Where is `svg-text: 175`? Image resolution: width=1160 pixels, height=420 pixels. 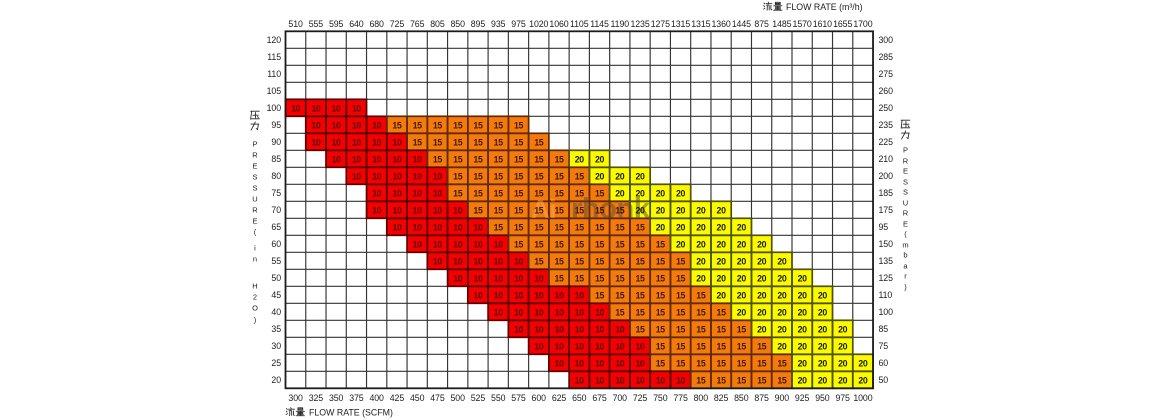
svg-text: 175 is located at coordinates (886, 210).